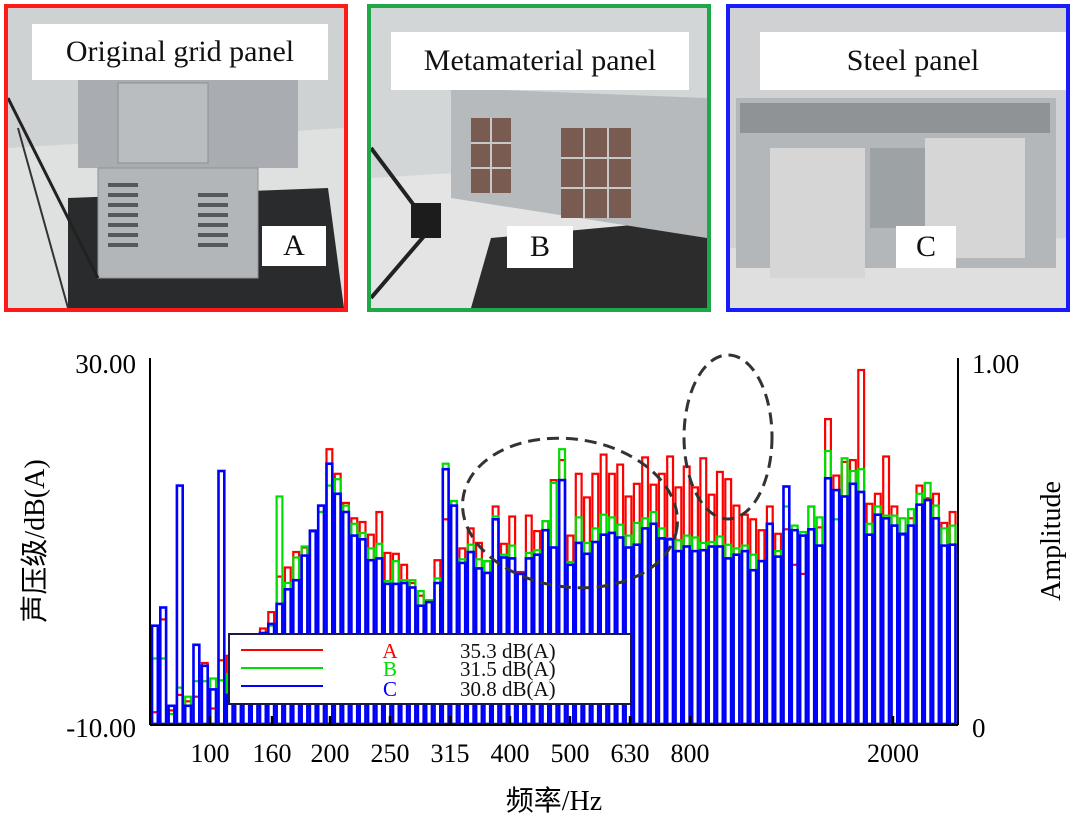  I want to click on x-tick-label: 200, so click(330, 753).